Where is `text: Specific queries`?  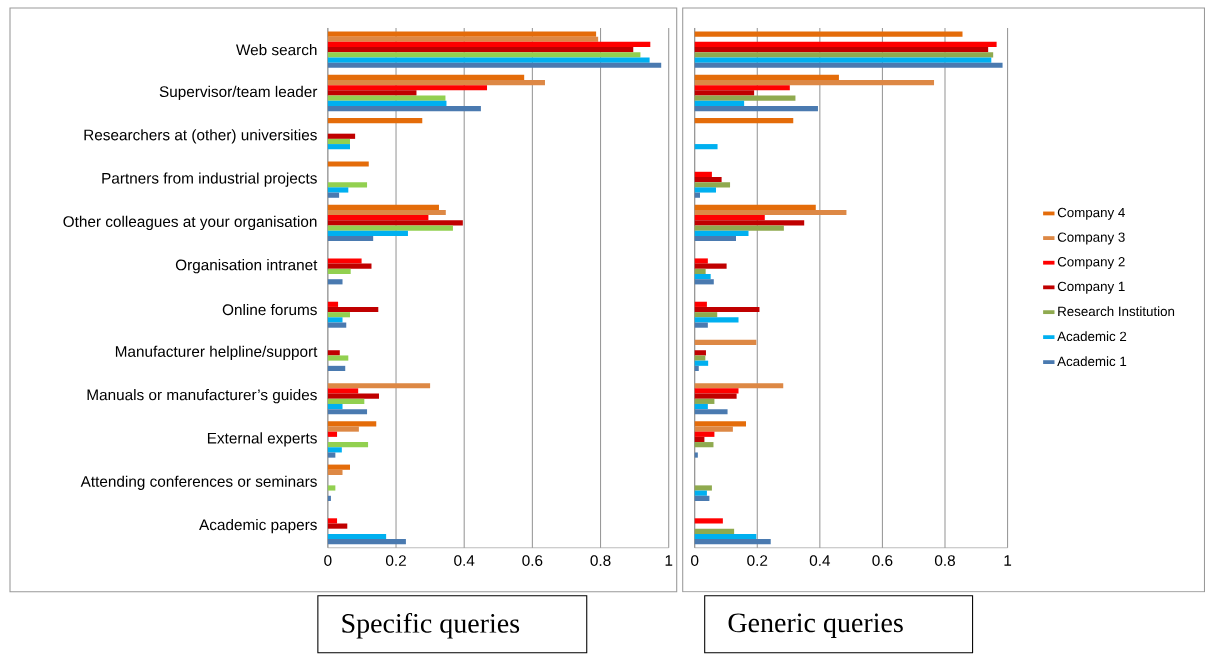 text: Specific queries is located at coordinates (431, 626).